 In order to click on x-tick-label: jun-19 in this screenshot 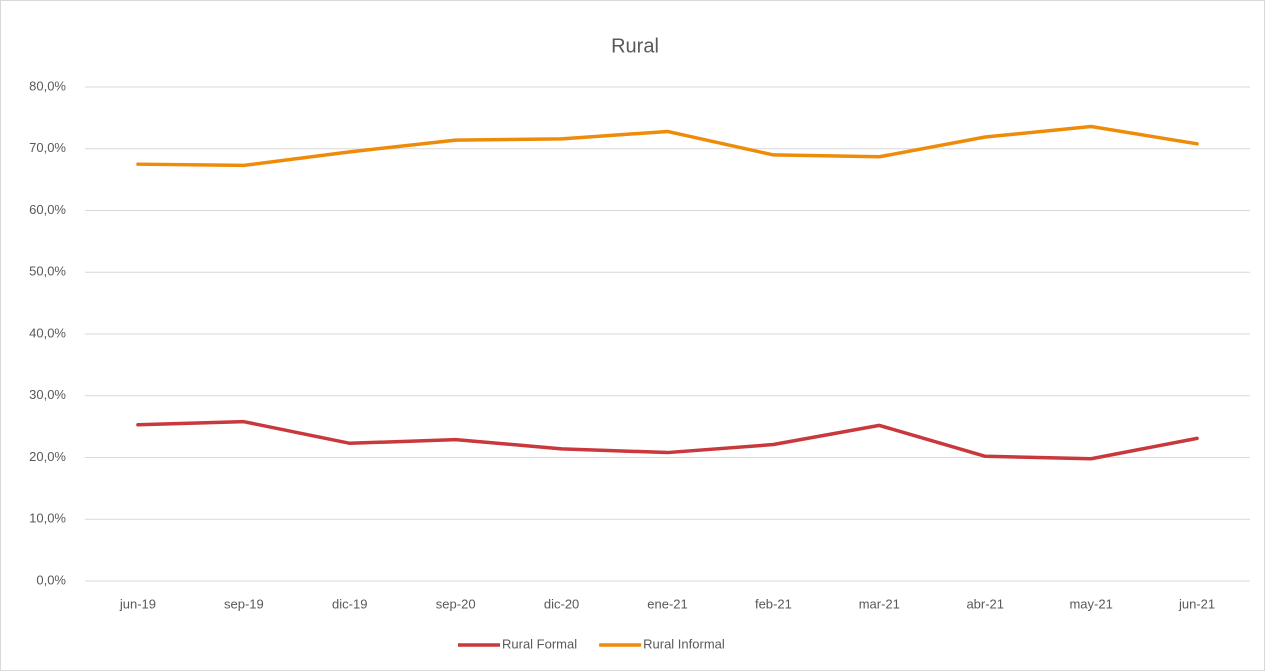, I will do `click(137, 603)`.